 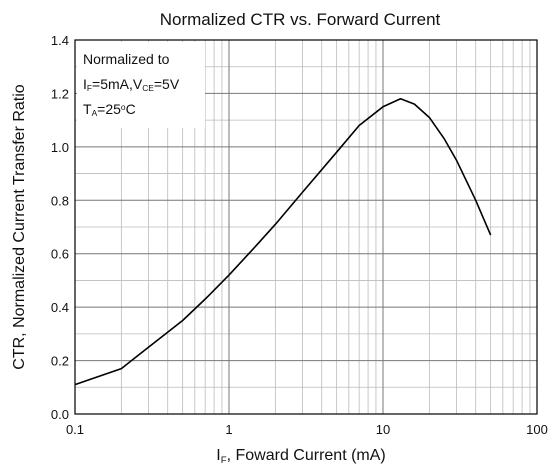 I want to click on annotation-box, so click(x=141, y=85).